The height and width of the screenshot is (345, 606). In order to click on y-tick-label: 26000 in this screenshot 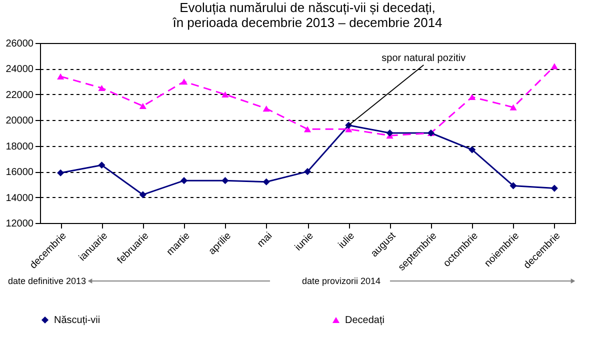, I will do `click(20, 44)`.